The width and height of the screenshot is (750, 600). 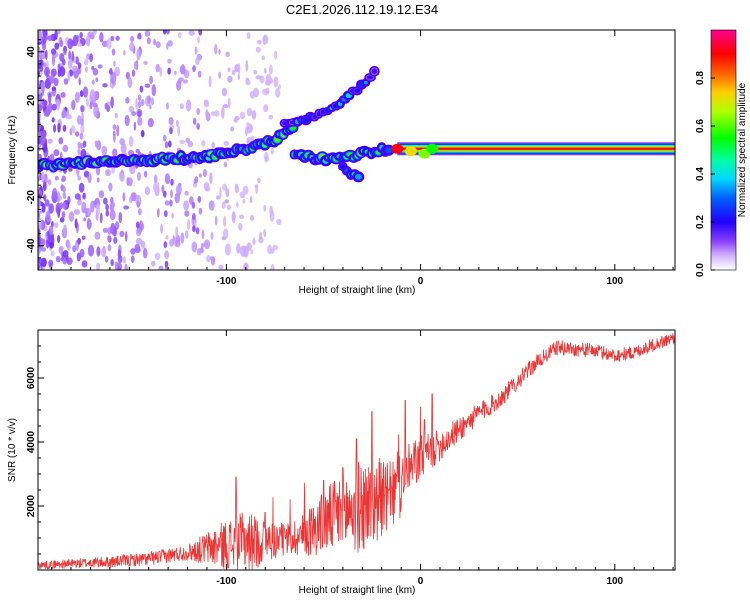 What do you see at coordinates (31, 245) in the screenshot?
I see `y-tick-label: -40` at bounding box center [31, 245].